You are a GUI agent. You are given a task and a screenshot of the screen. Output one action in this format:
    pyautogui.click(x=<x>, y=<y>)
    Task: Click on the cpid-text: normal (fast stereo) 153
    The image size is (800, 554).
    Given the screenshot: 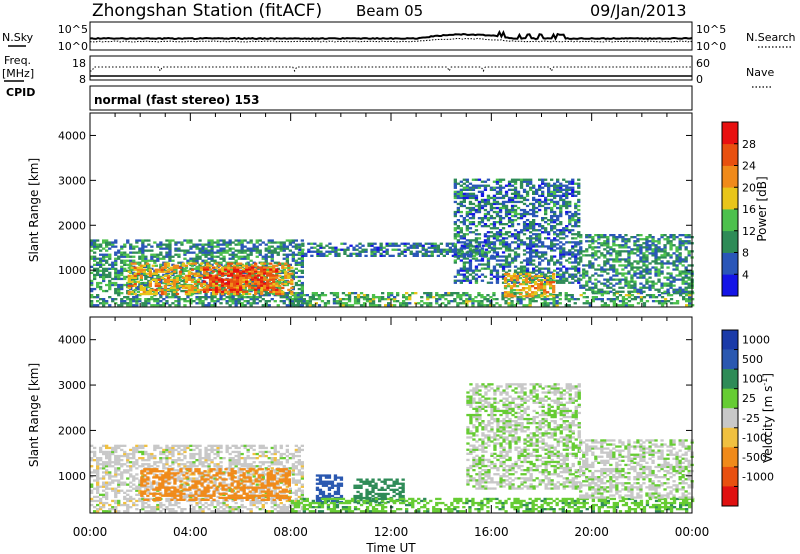 What is the action you would take?
    pyautogui.click(x=177, y=100)
    